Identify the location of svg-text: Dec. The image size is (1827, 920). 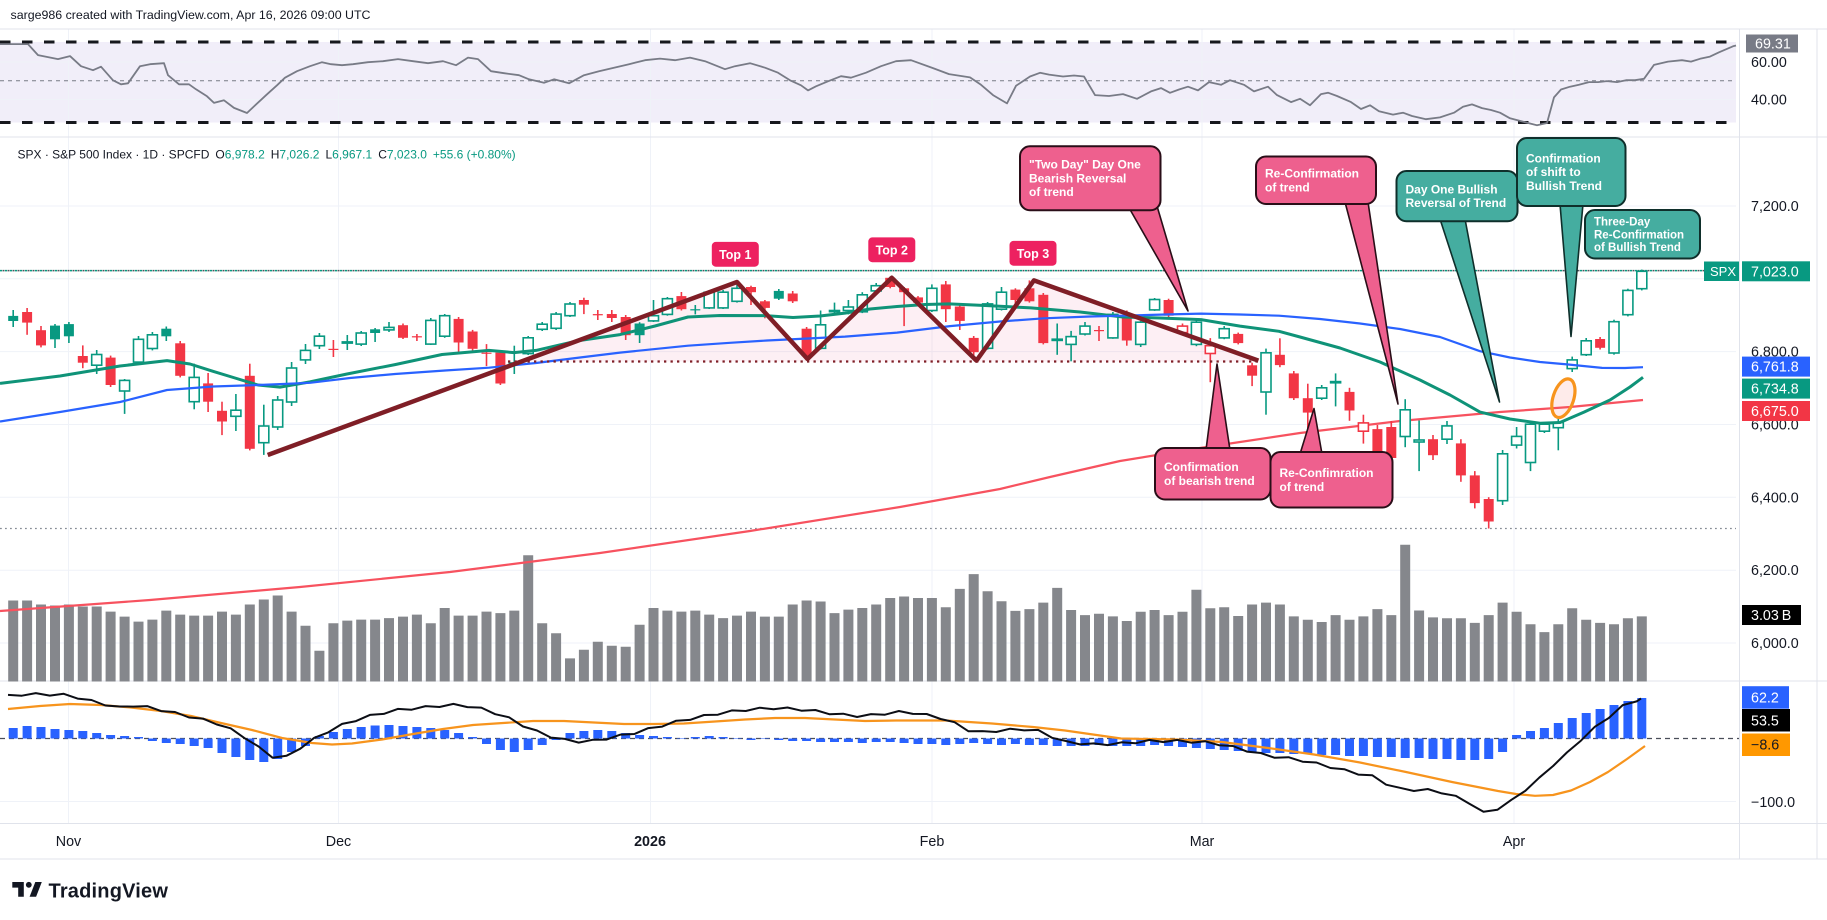
(338, 842).